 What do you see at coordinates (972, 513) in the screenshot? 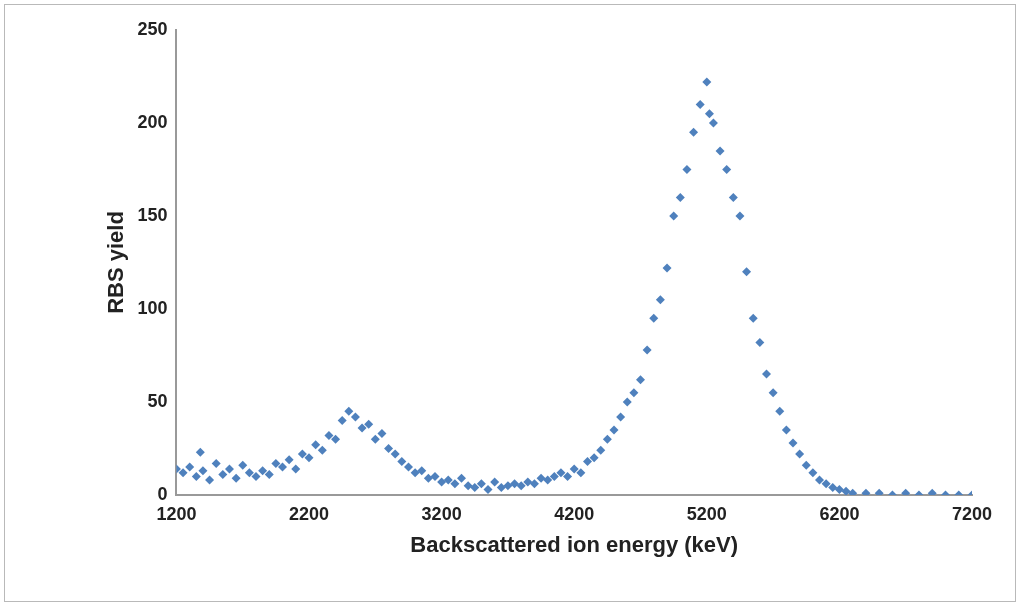
I see `x-tick-label: 7200` at bounding box center [972, 513].